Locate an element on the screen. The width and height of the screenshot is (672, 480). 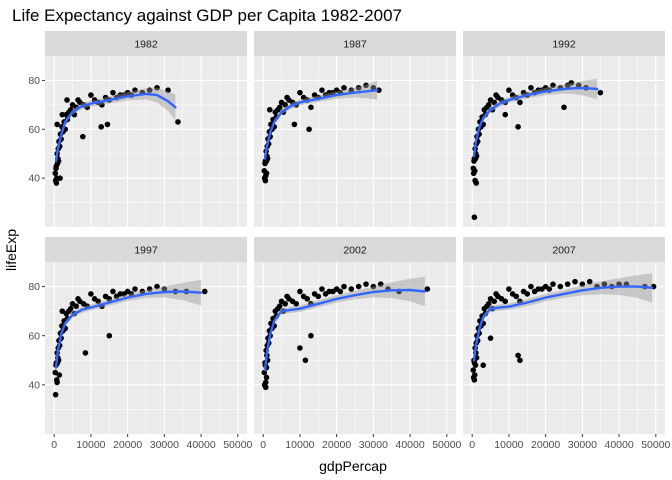
y-axis-title: lifeExp is located at coordinates (11, 250).